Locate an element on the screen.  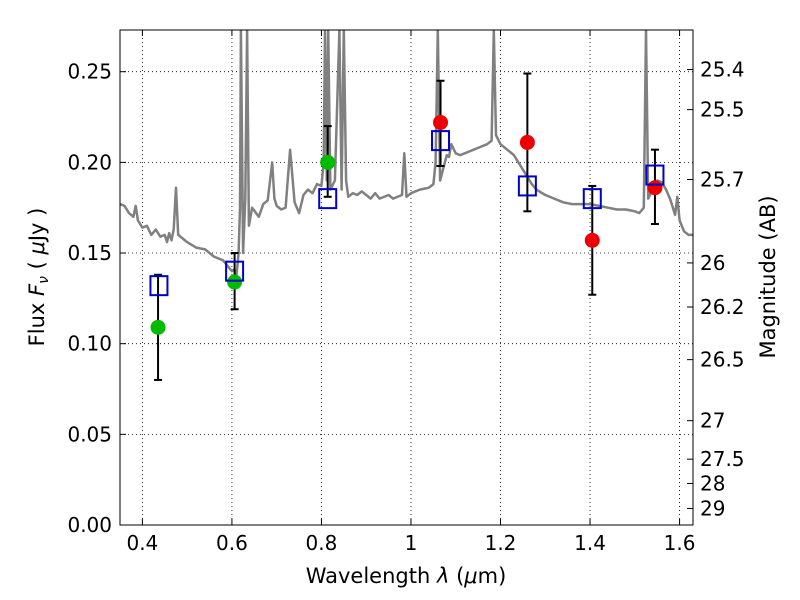
y-tick-label: 0.25 is located at coordinates (89, 72).